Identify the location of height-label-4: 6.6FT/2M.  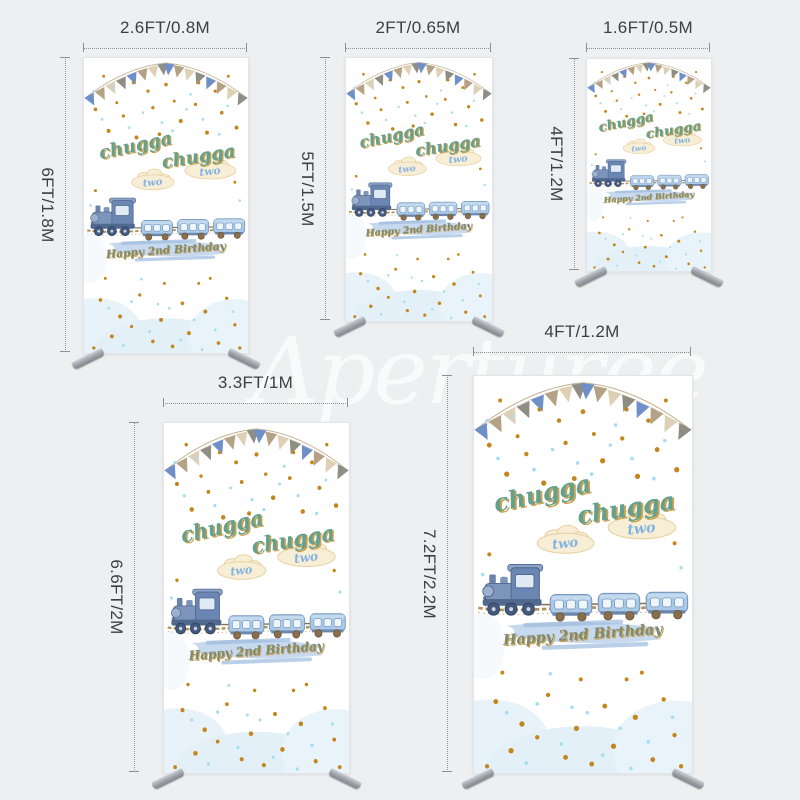
(116, 597).